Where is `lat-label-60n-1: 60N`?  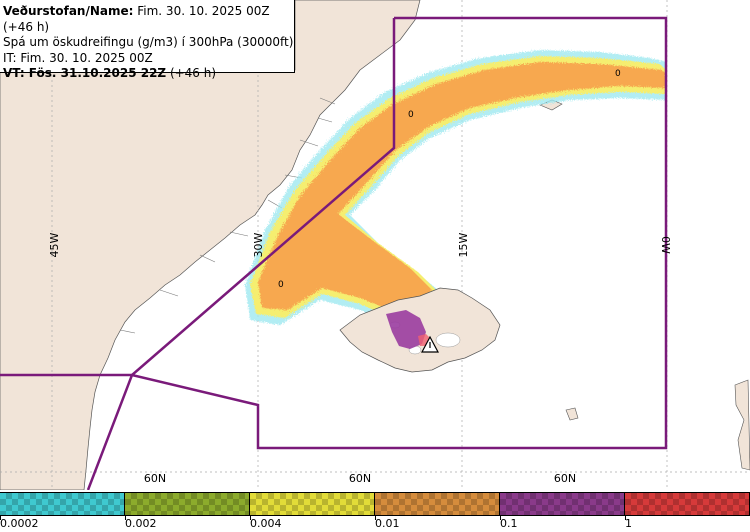 lat-label-60n-1: 60N is located at coordinates (155, 478).